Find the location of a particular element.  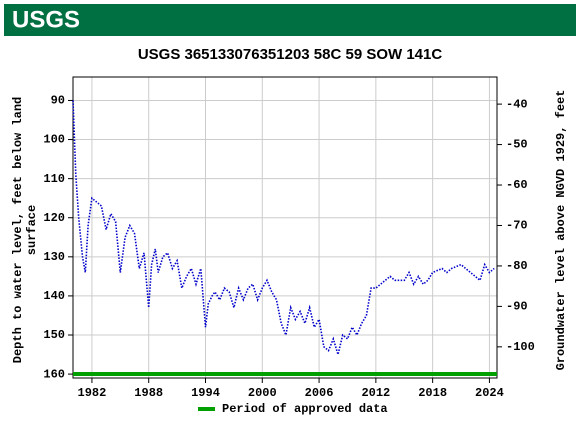

x-tick-label: 2018 is located at coordinates (432, 393).